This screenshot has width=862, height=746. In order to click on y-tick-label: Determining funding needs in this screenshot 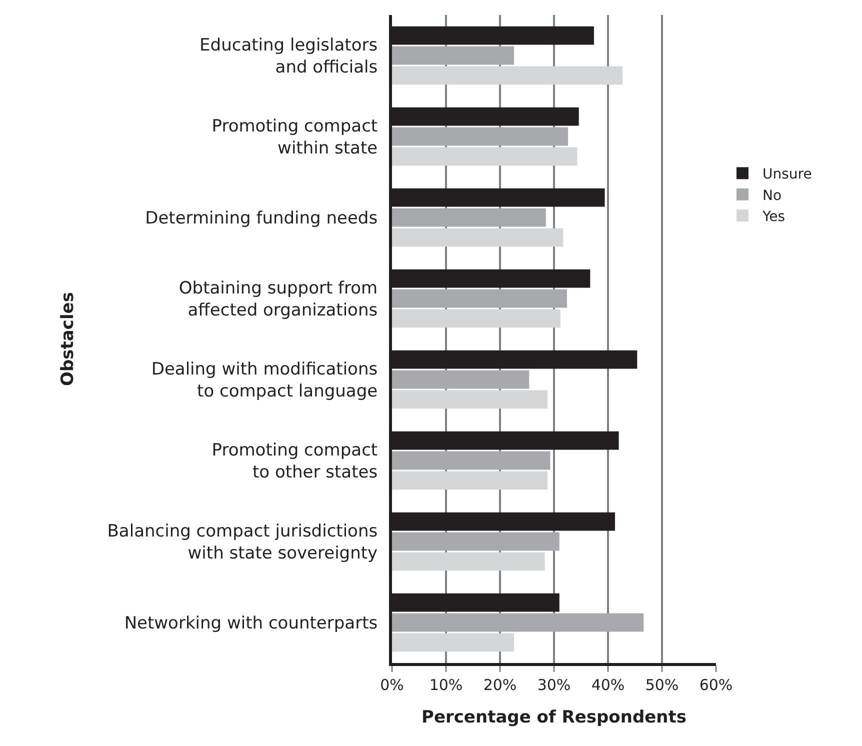, I will do `click(261, 218)`.